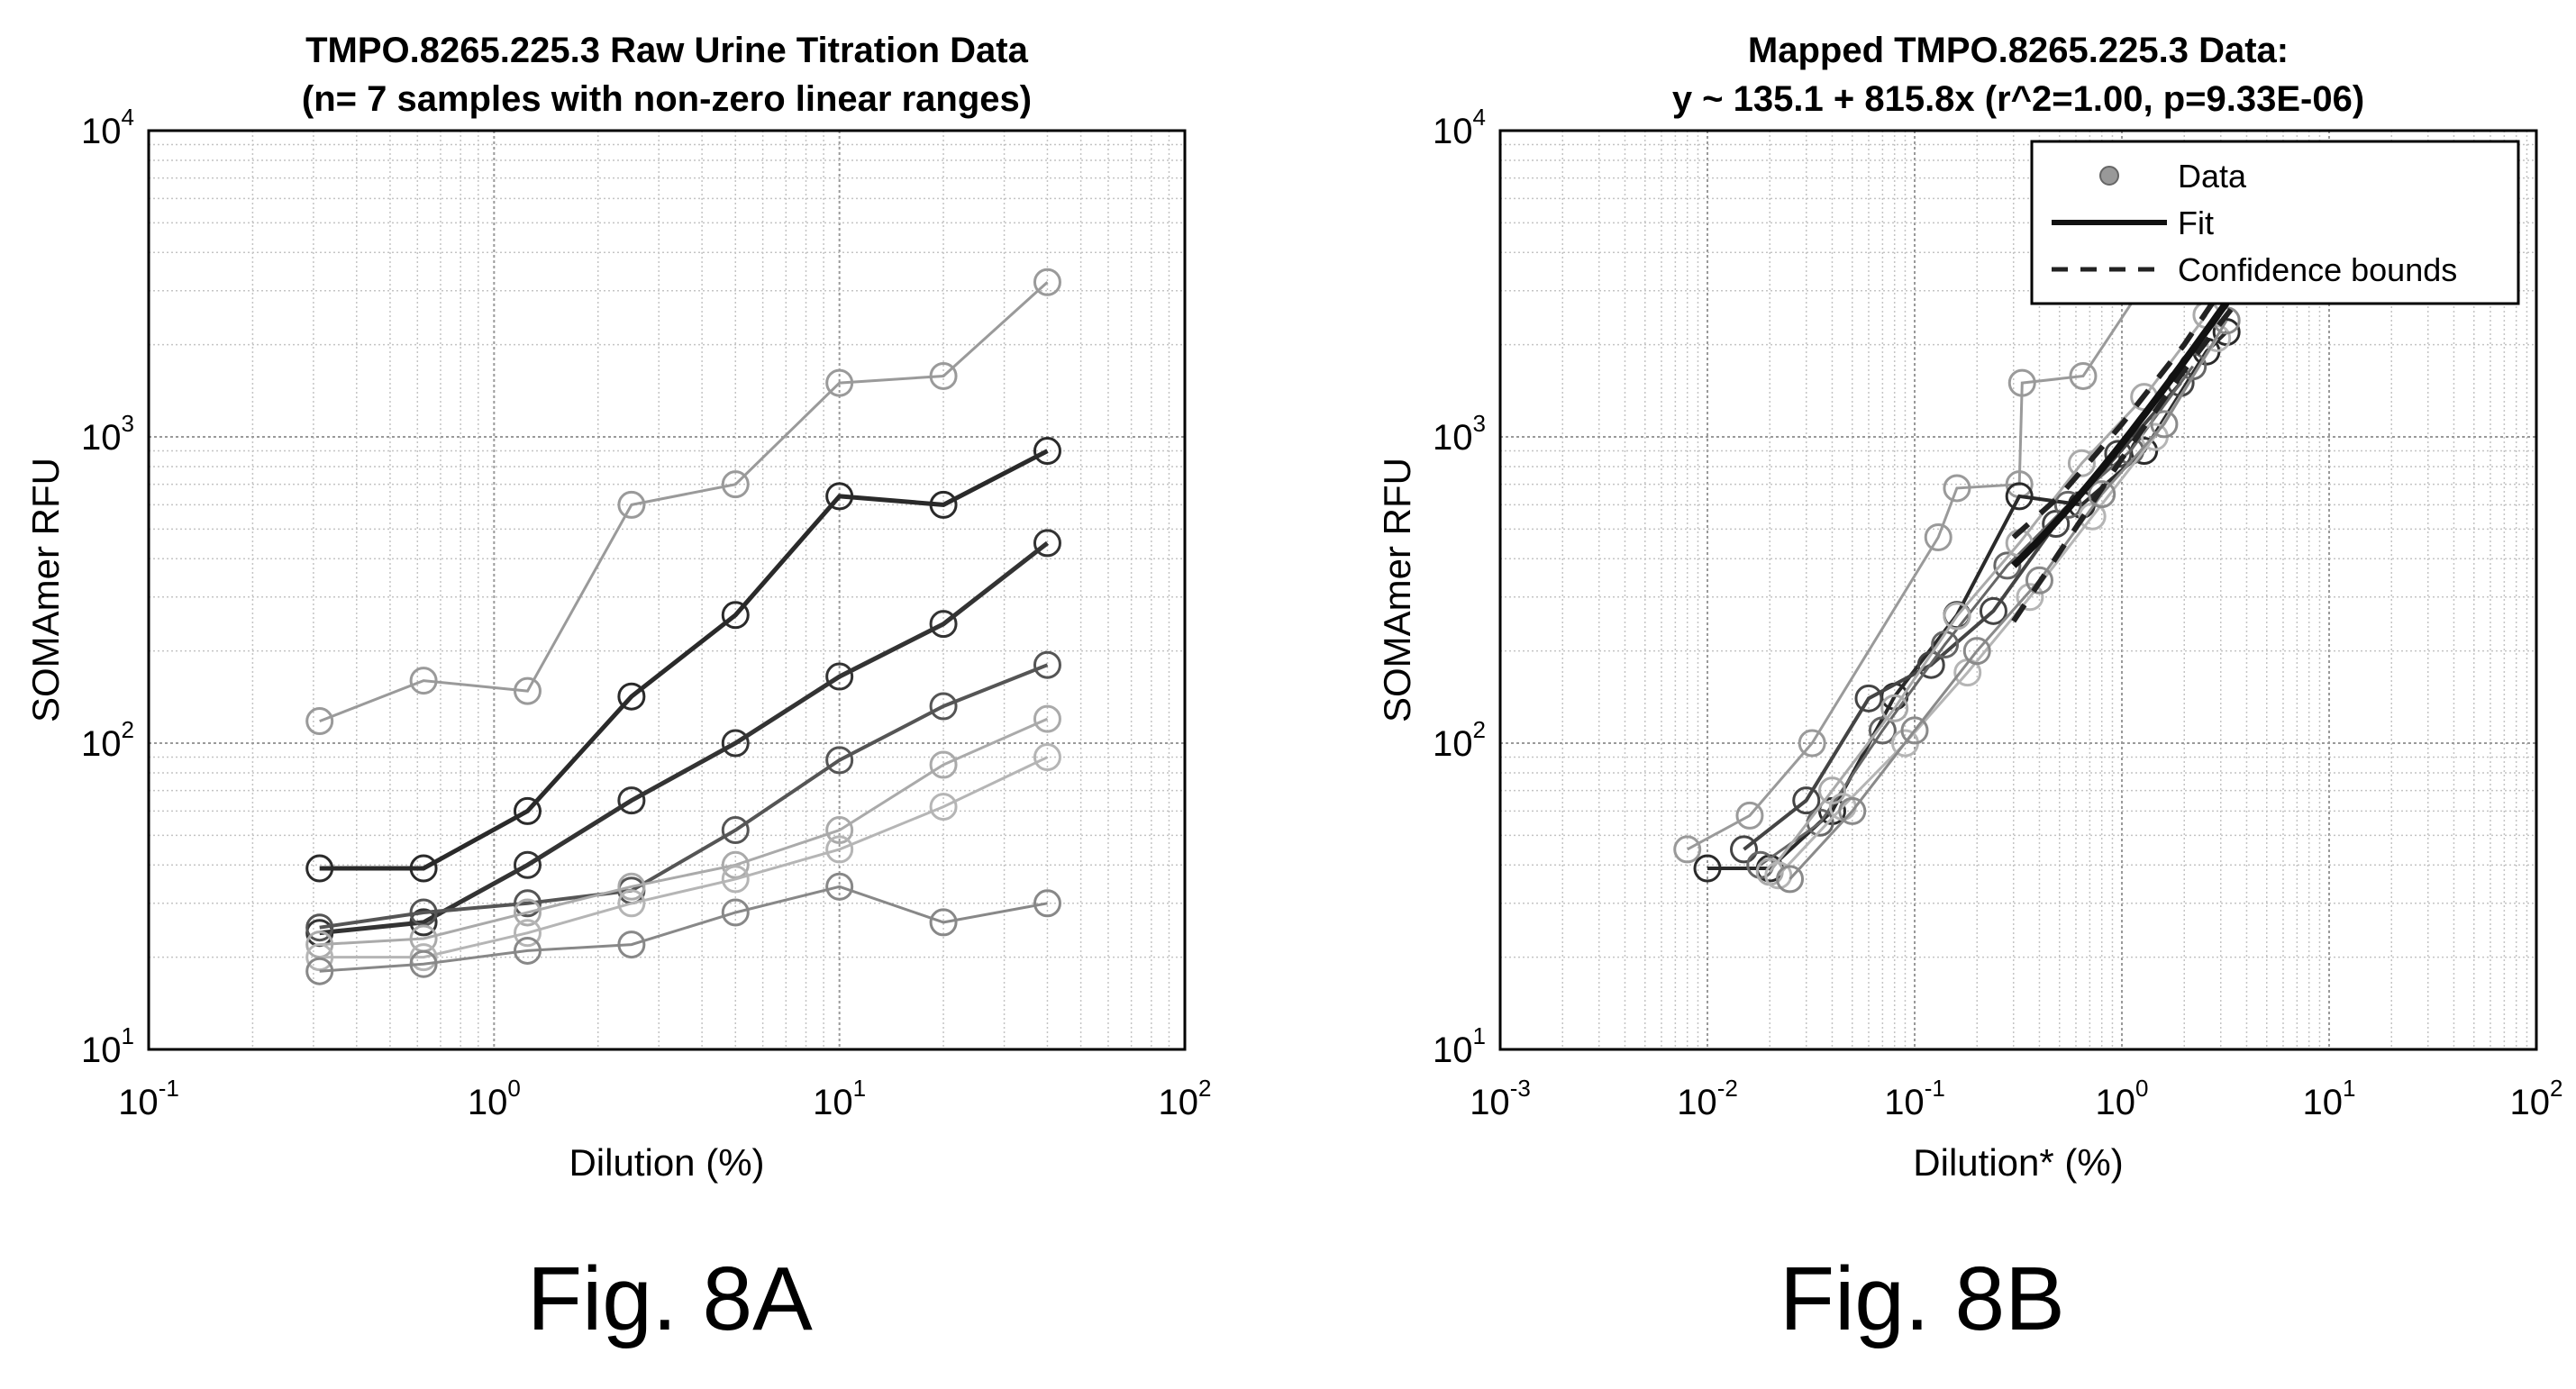 The height and width of the screenshot is (1389, 2576). I want to click on chart-8b-series-1-line, so click(1947, 539).